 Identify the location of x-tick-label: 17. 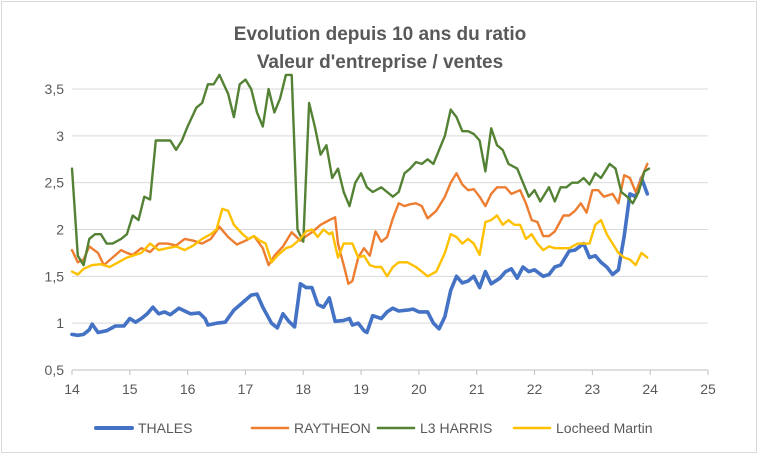
(246, 389).